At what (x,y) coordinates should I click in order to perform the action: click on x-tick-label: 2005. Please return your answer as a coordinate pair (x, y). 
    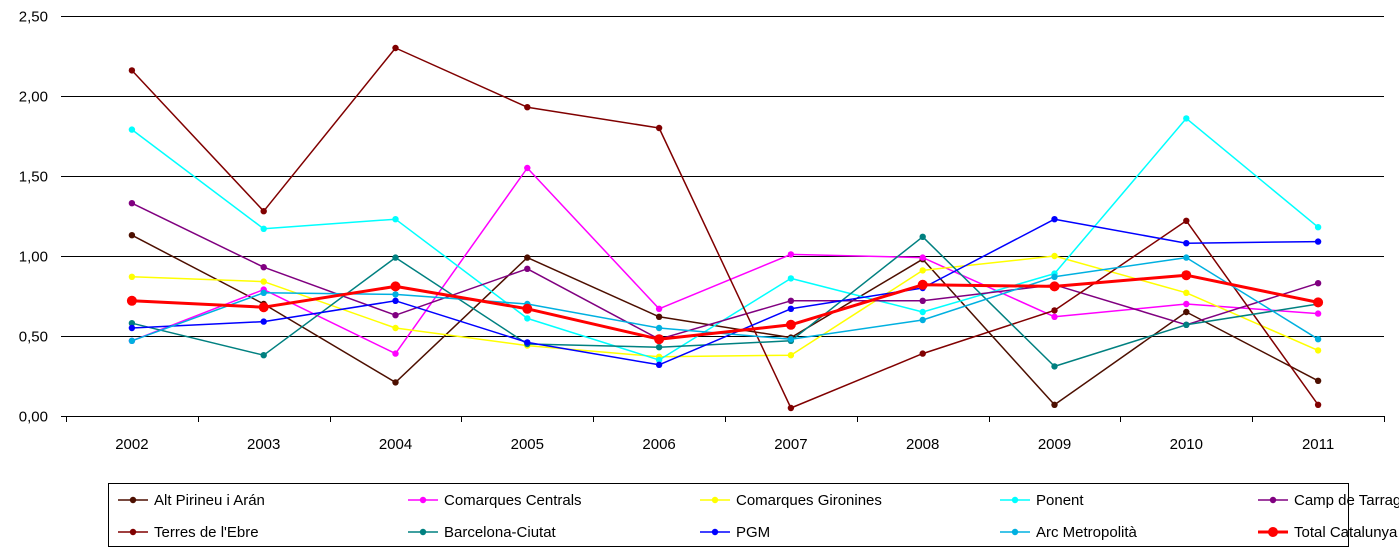
    Looking at the image, I should click on (527, 444).